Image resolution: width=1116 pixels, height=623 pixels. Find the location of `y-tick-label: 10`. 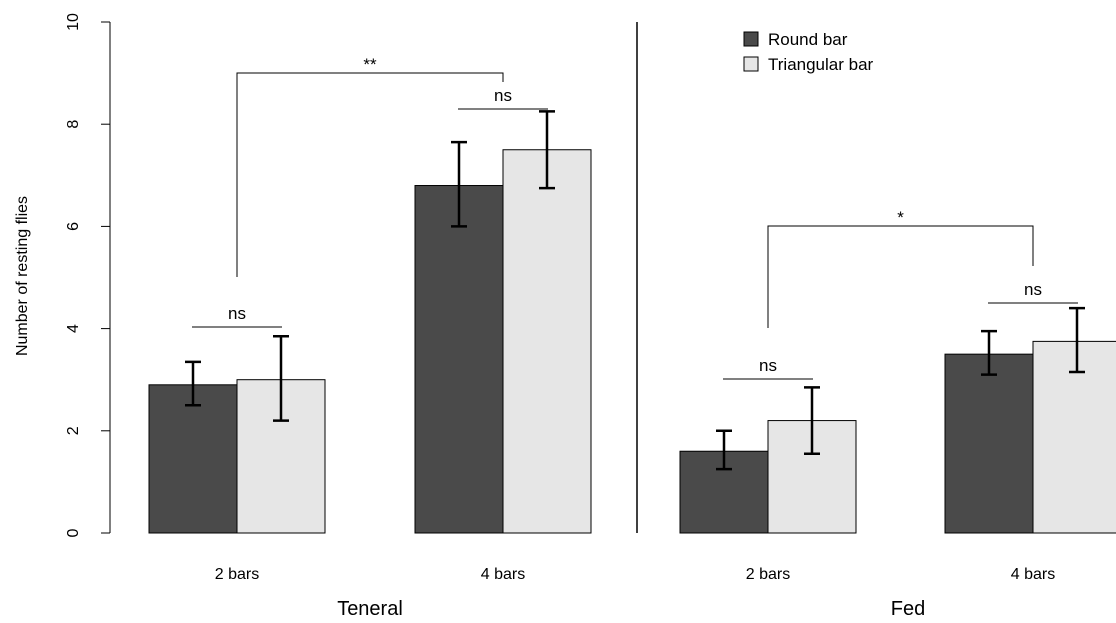

y-tick-label: 10 is located at coordinates (73, 22).